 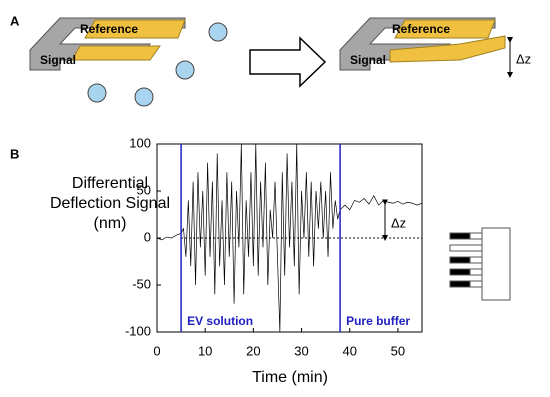 What do you see at coordinates (156, 350) in the screenshot?
I see `x-tick-label: 0` at bounding box center [156, 350].